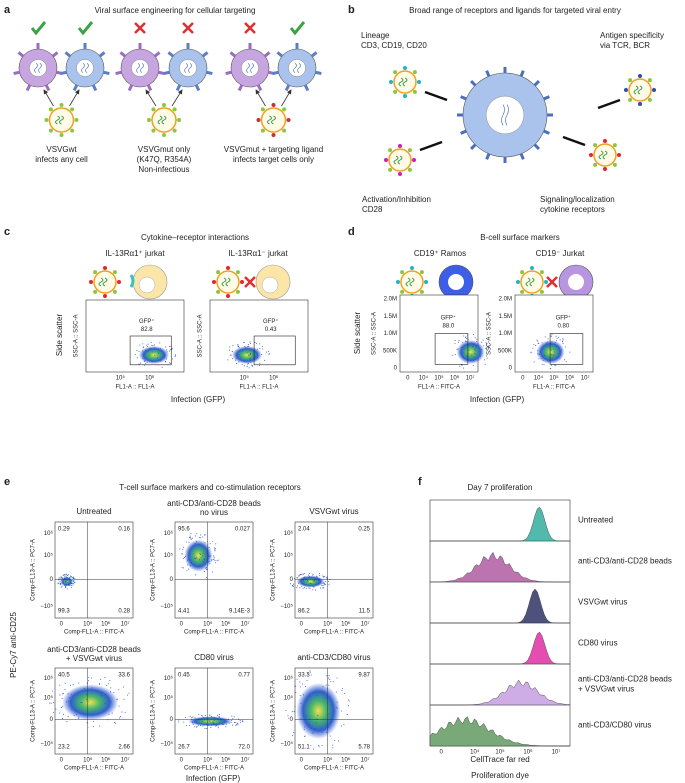 The image size is (685, 783). What do you see at coordinates (7, 482) in the screenshot?
I see `panel-letter: e` at bounding box center [7, 482].